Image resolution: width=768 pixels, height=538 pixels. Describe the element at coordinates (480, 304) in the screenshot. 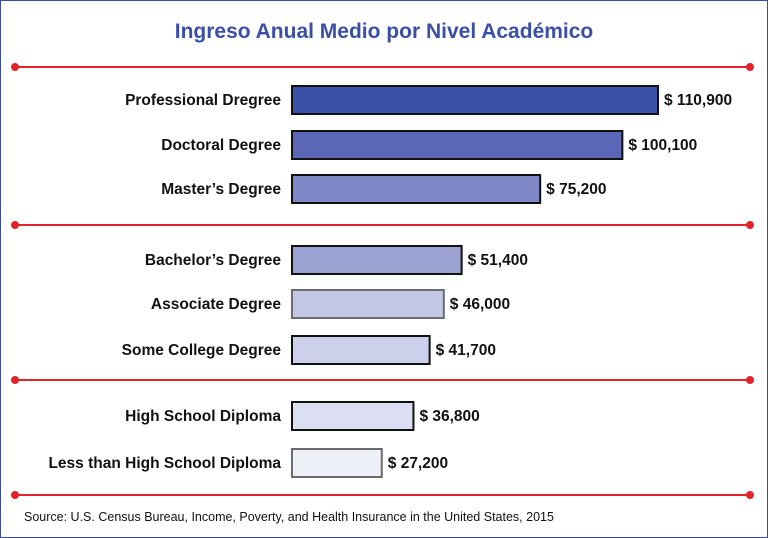

I see `value-label: $ 46,000` at that location.